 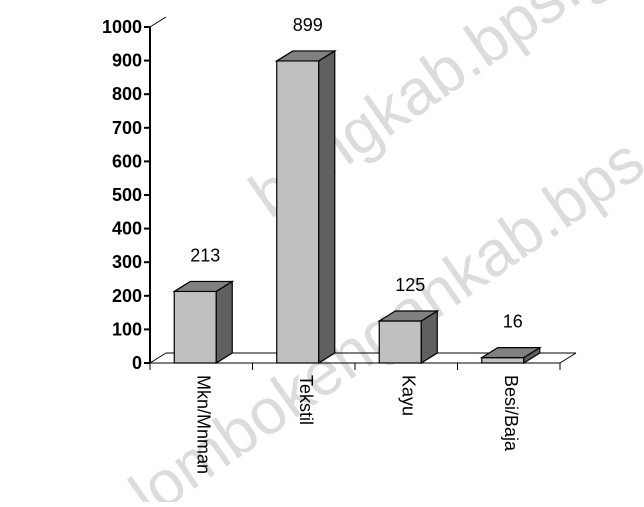 I want to click on data-label: 213, so click(x=205, y=255).